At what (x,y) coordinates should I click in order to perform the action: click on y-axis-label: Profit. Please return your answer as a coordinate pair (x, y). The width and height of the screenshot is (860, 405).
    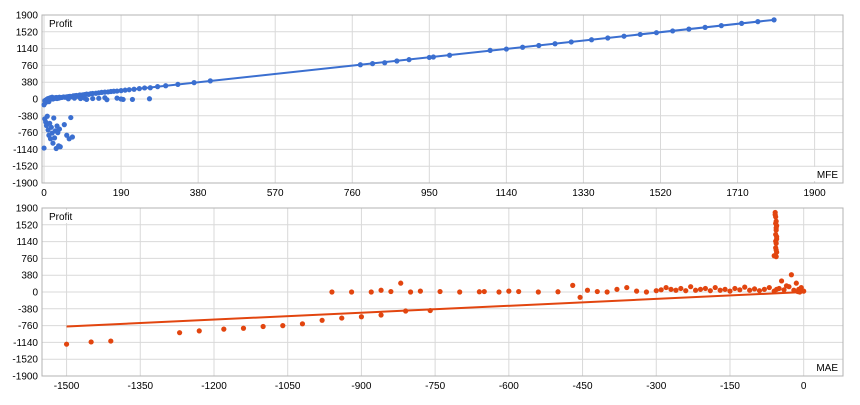
    Looking at the image, I should click on (61, 24).